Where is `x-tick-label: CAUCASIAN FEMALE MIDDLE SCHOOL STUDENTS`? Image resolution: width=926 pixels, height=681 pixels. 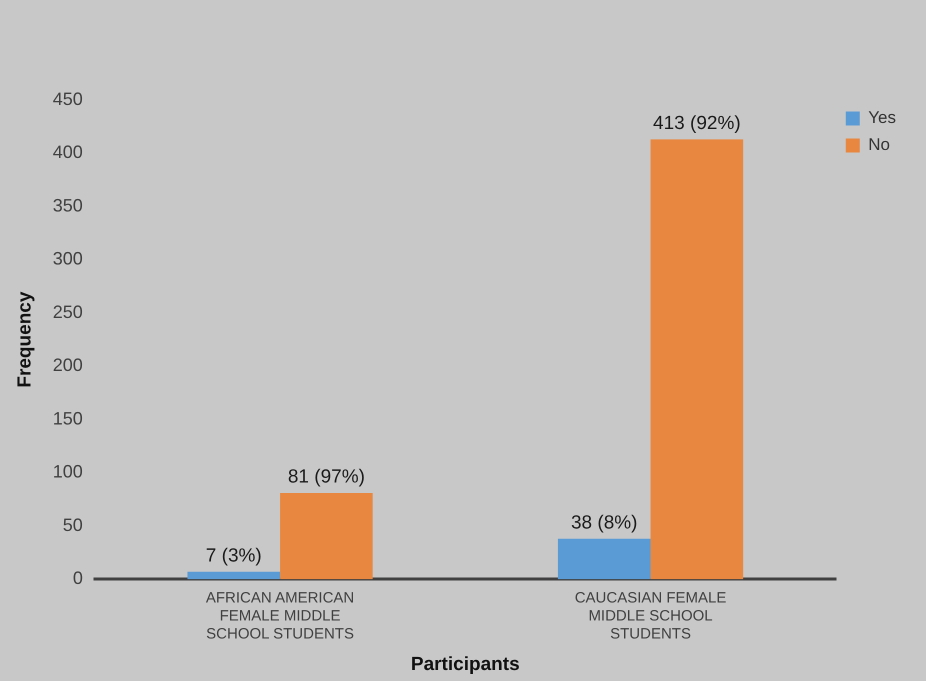 x-tick-label: CAUCASIAN FEMALE MIDDLE SCHOOL STUDENTS is located at coordinates (650, 615).